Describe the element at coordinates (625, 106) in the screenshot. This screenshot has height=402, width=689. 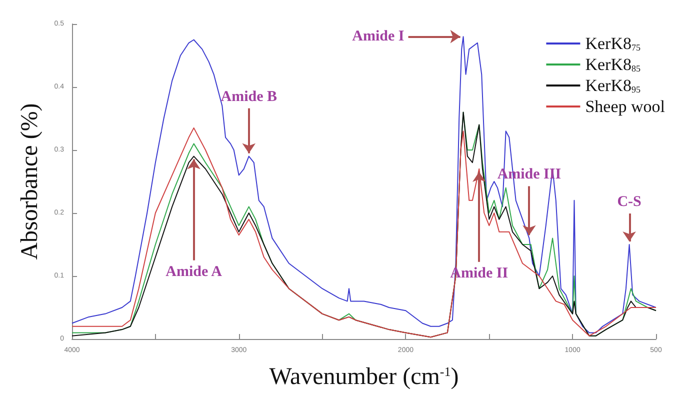
I see `legend-label: Sheep wool` at that location.